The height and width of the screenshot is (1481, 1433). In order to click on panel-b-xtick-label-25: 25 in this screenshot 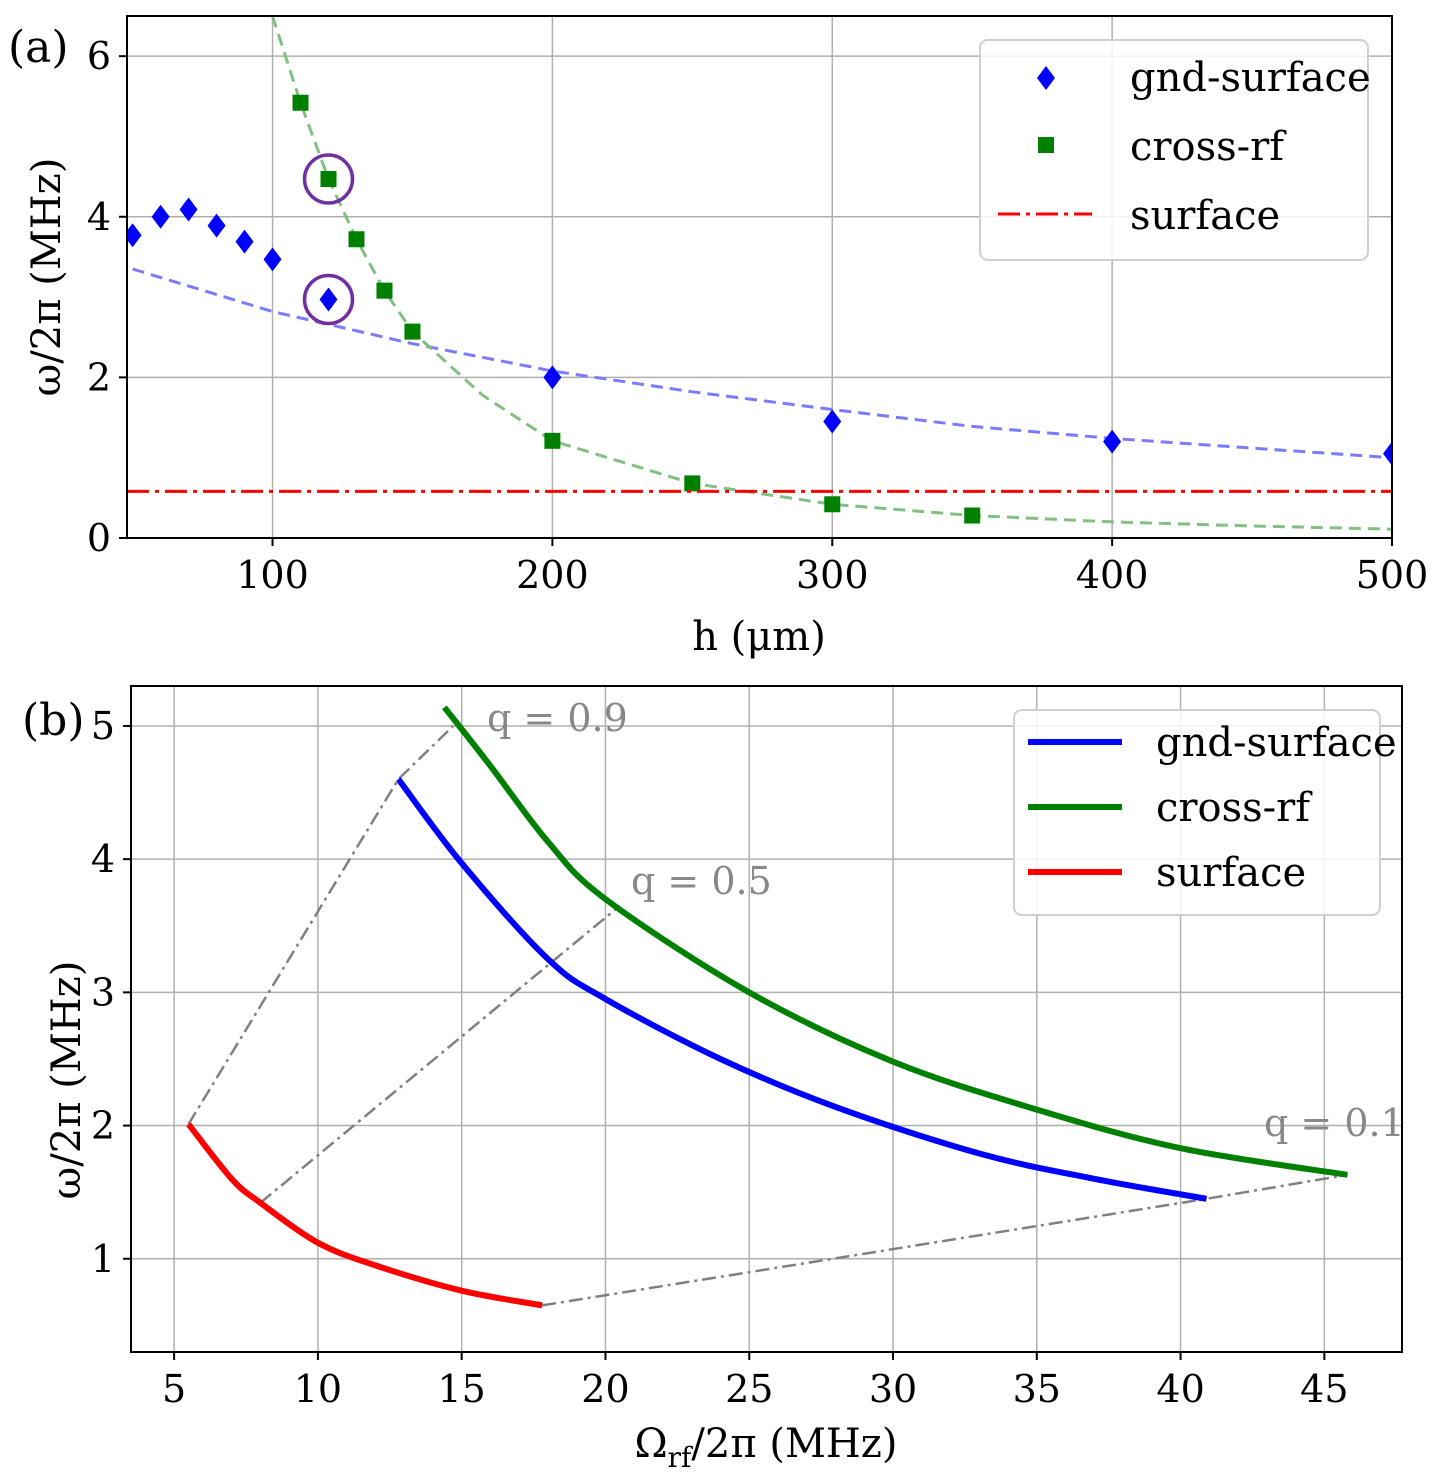, I will do `click(749, 1389)`.